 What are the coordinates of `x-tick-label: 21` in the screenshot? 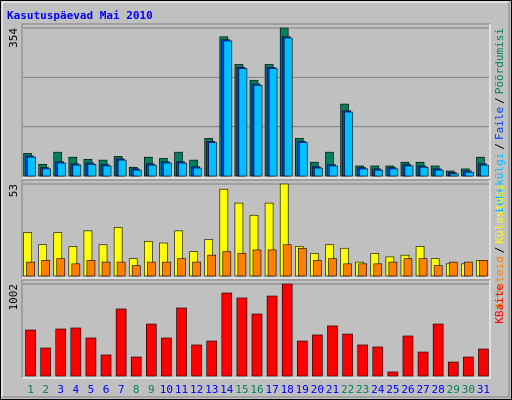 It's located at (332, 389).